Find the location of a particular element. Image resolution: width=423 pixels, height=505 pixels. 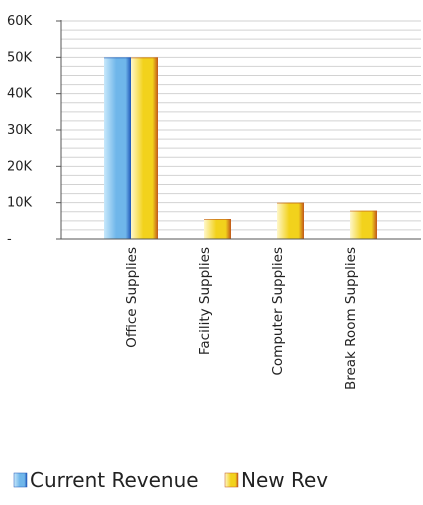

category-label: Break Room Supplies is located at coordinates (351, 318).